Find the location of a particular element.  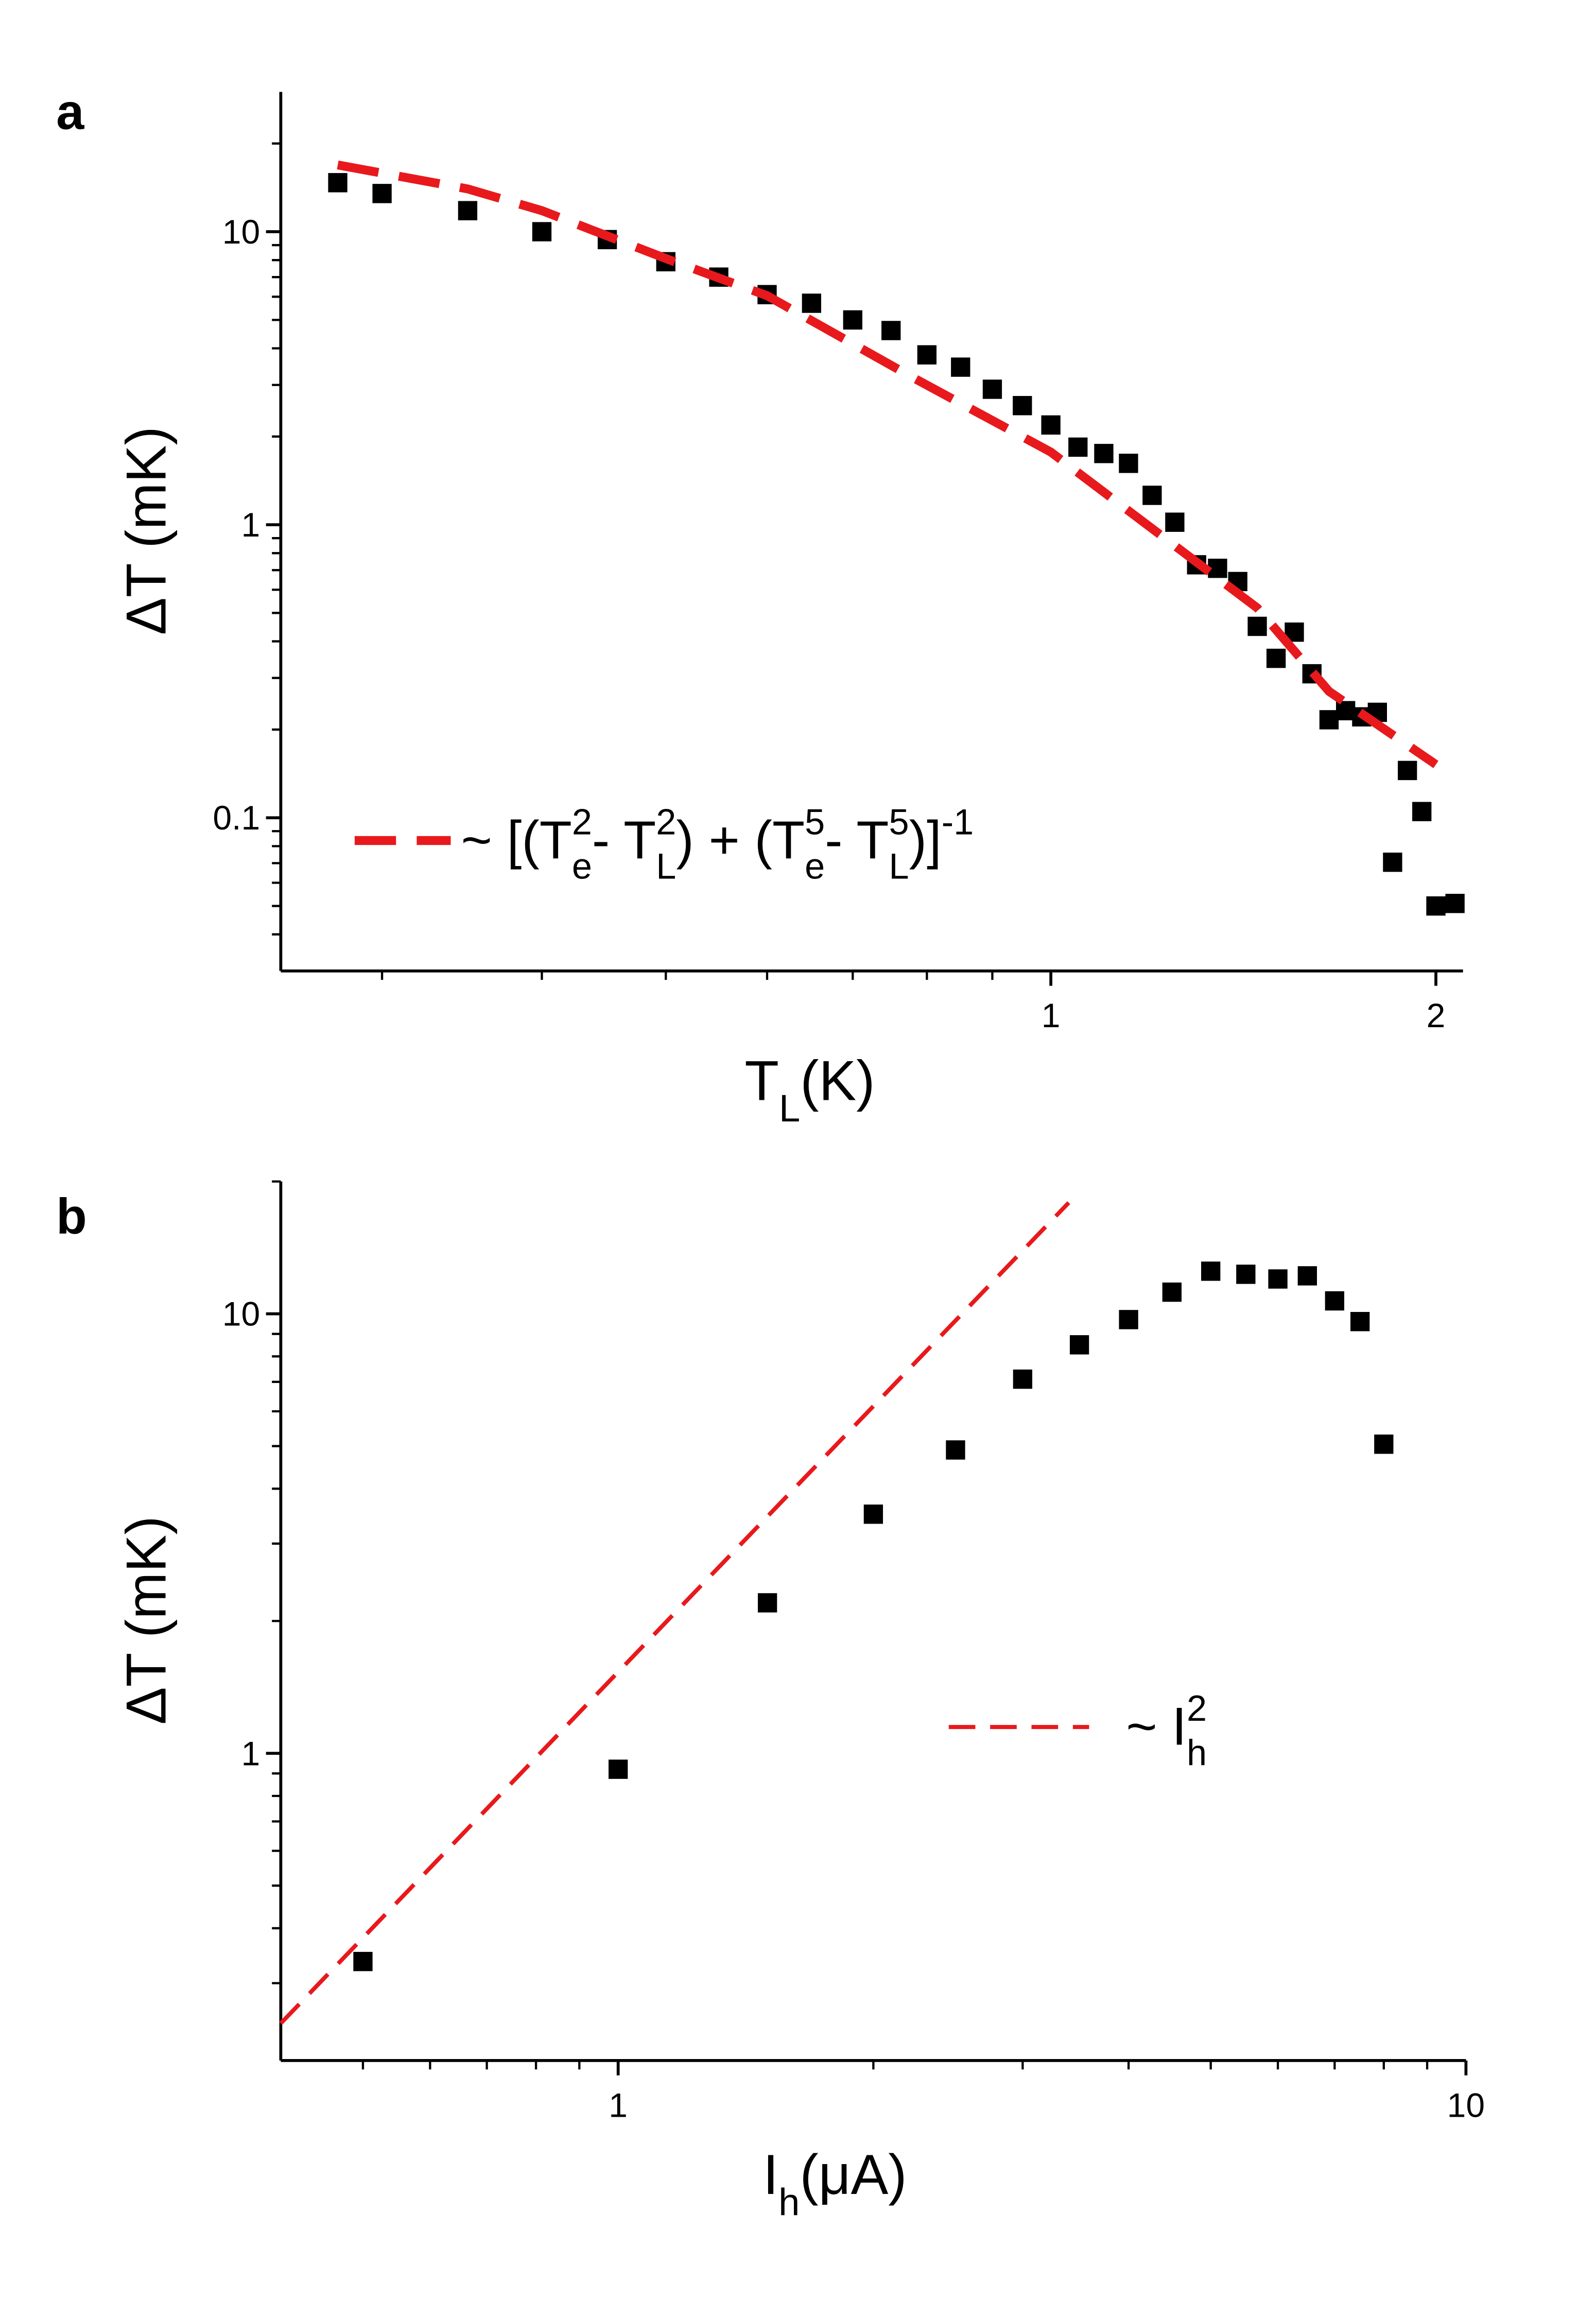

legend-label: ~ [(T e2 - T L2) + (T e5 - T L5)] -1 is located at coordinates (718, 843).